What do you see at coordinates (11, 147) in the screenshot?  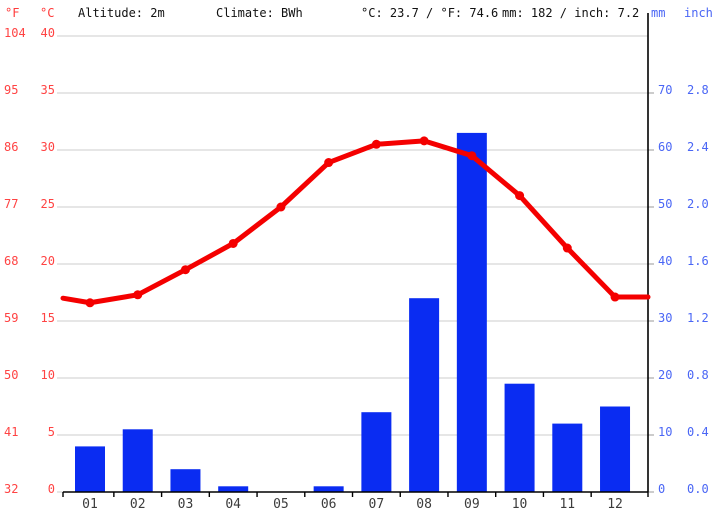 I see `temp-axis-tick-f: 86` at bounding box center [11, 147].